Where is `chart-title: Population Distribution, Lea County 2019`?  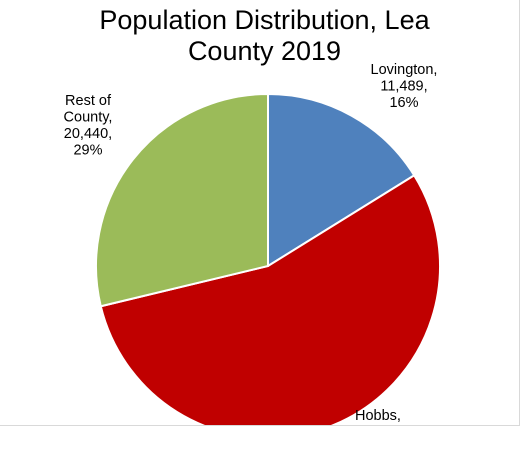
chart-title: Population Distribution, Lea County 2019 is located at coordinates (259, 36).